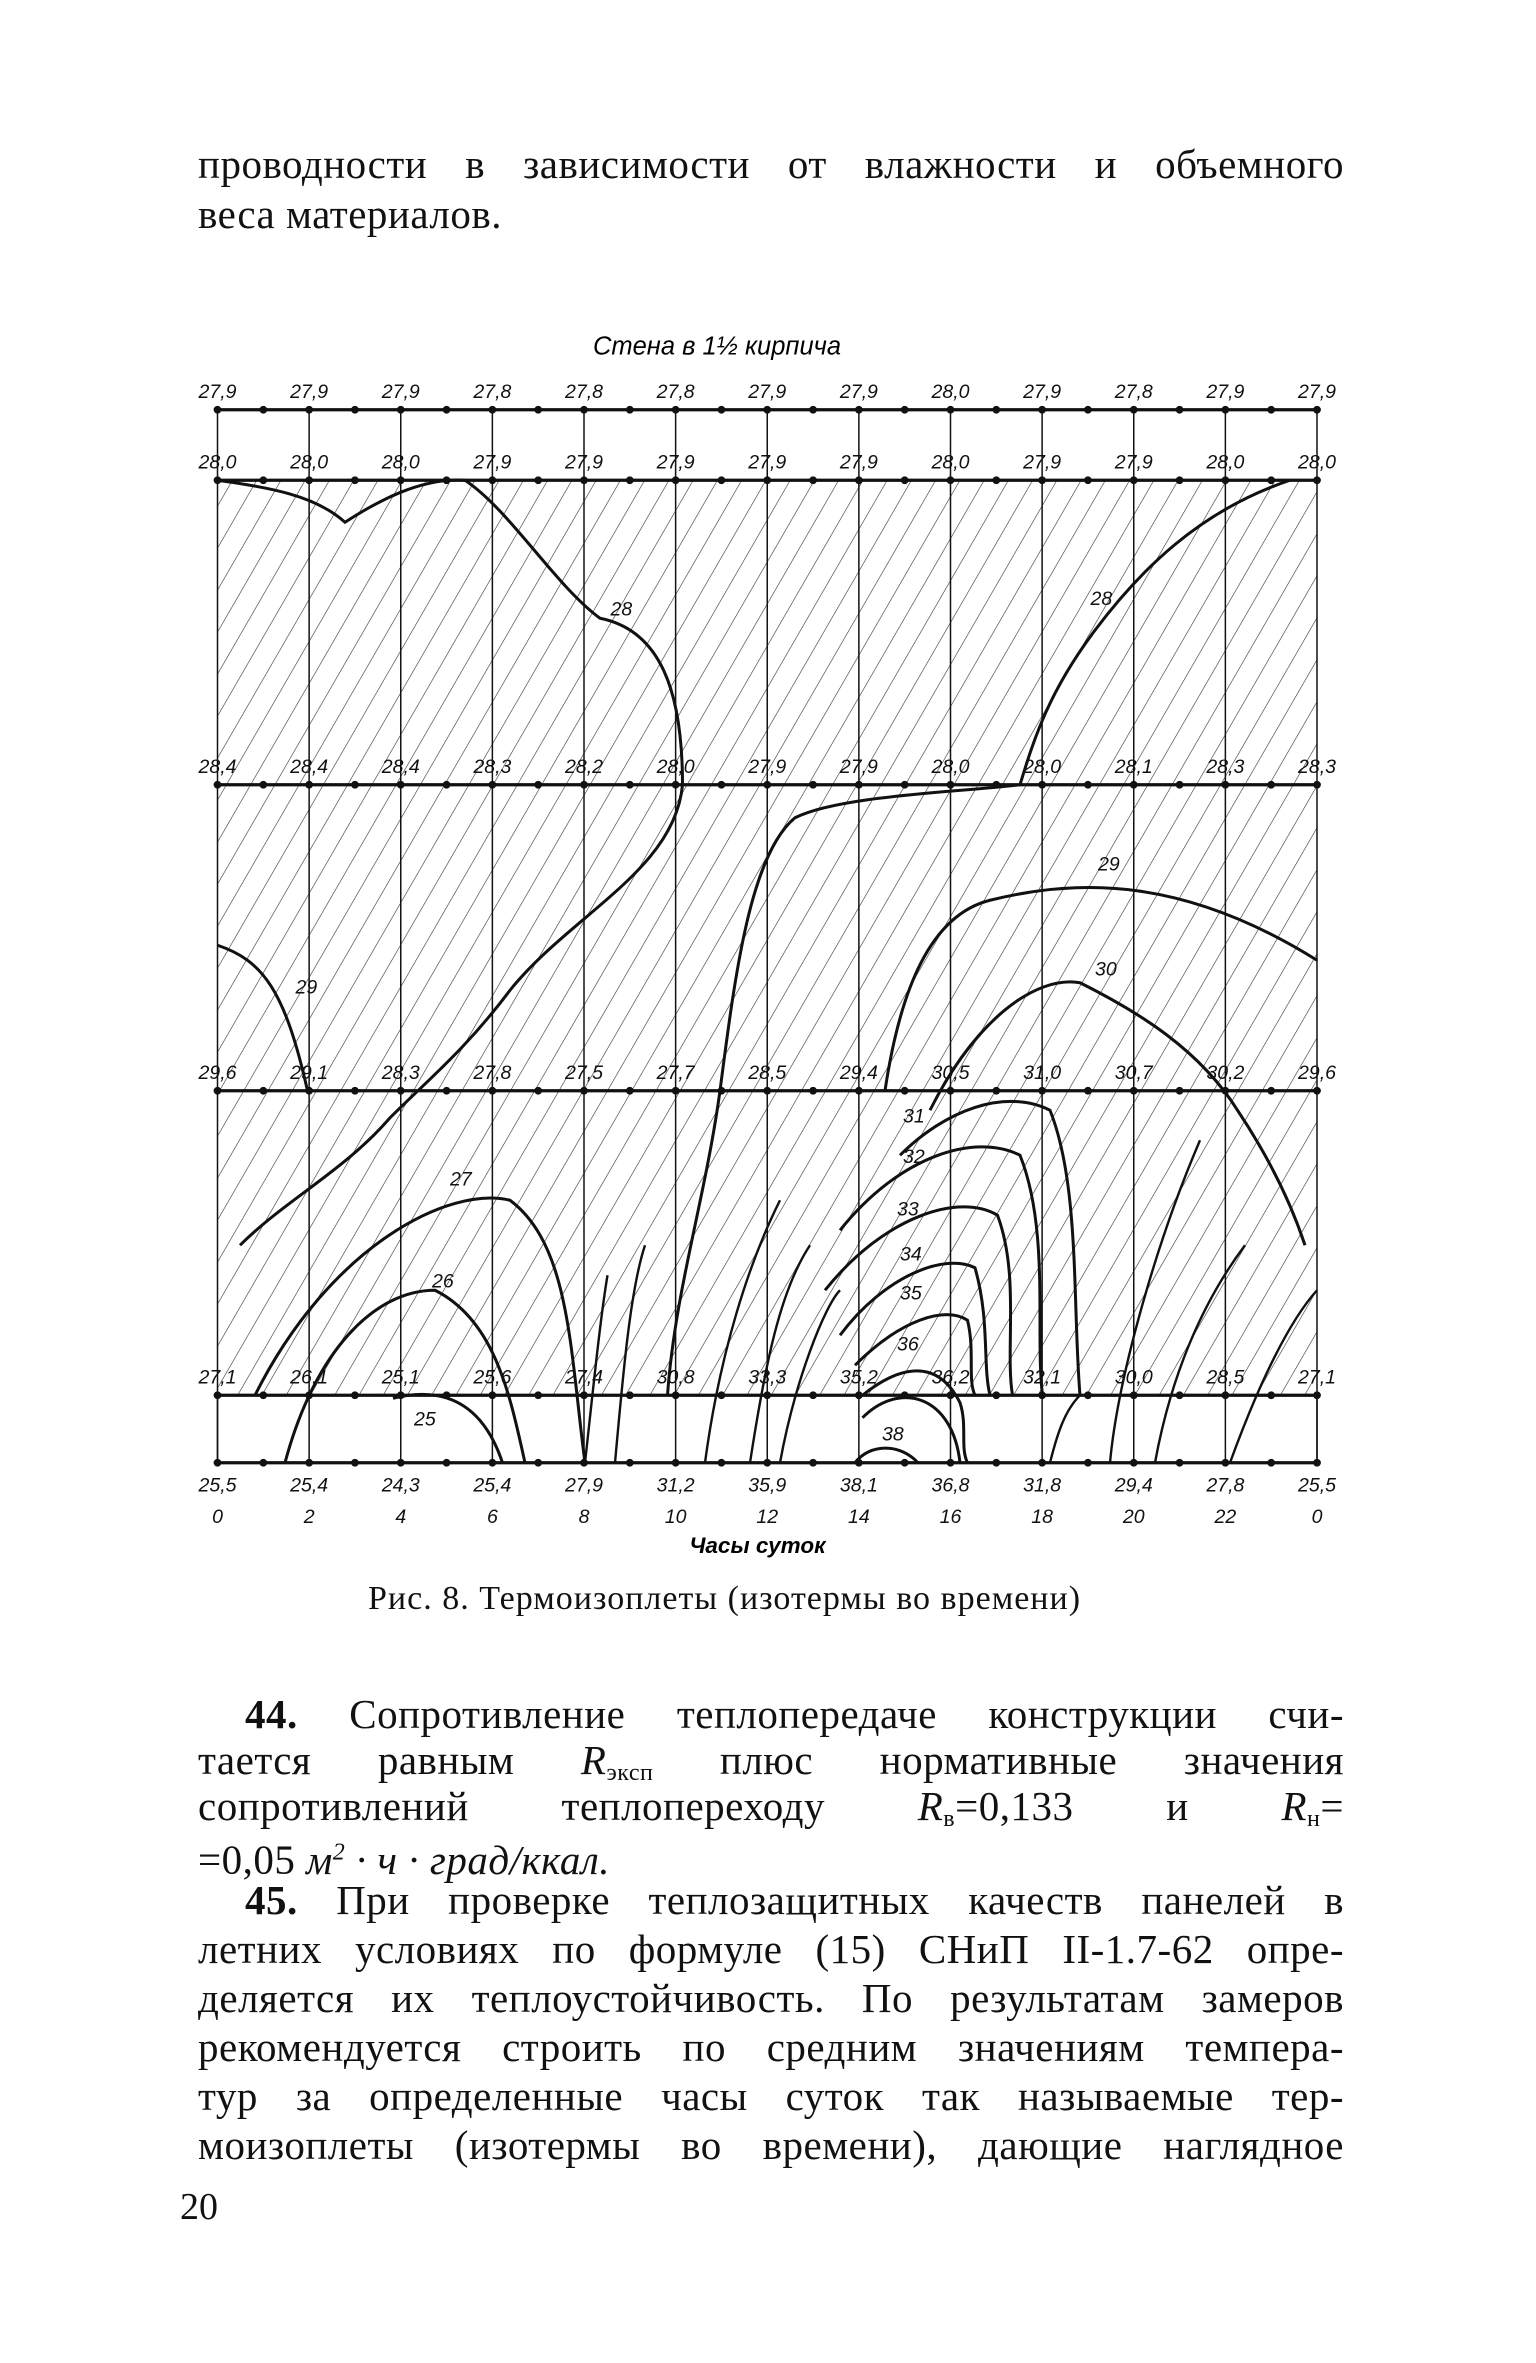  Describe the element at coordinates (319, 1859) in the screenshot. I see `text: м` at that location.